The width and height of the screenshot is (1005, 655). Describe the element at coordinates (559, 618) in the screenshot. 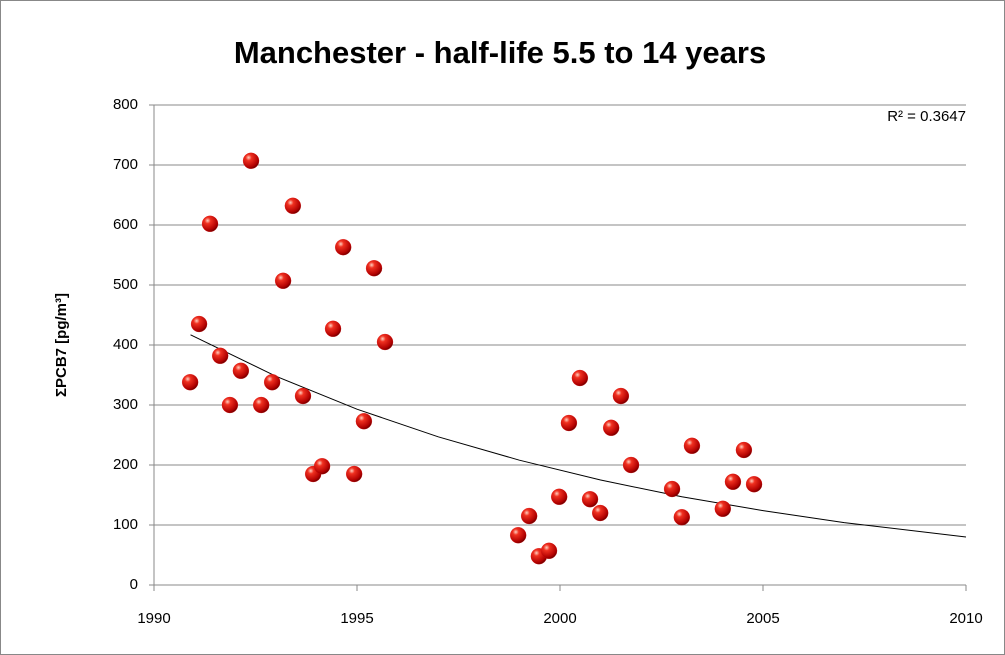

I see `x-tick-label: 2000` at that location.